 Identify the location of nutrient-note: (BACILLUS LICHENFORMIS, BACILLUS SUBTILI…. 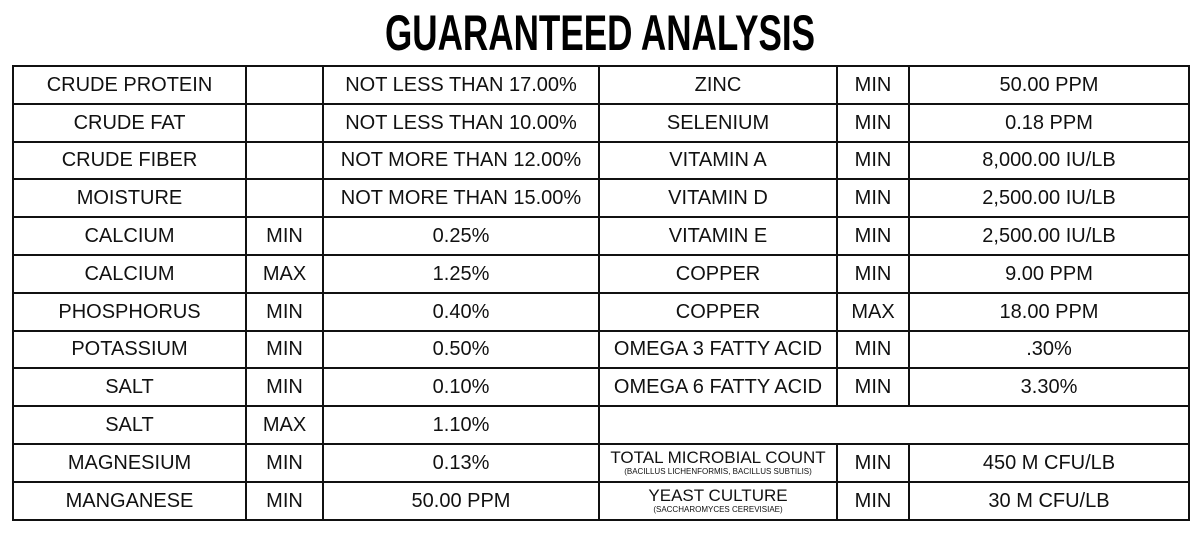
(718, 472).